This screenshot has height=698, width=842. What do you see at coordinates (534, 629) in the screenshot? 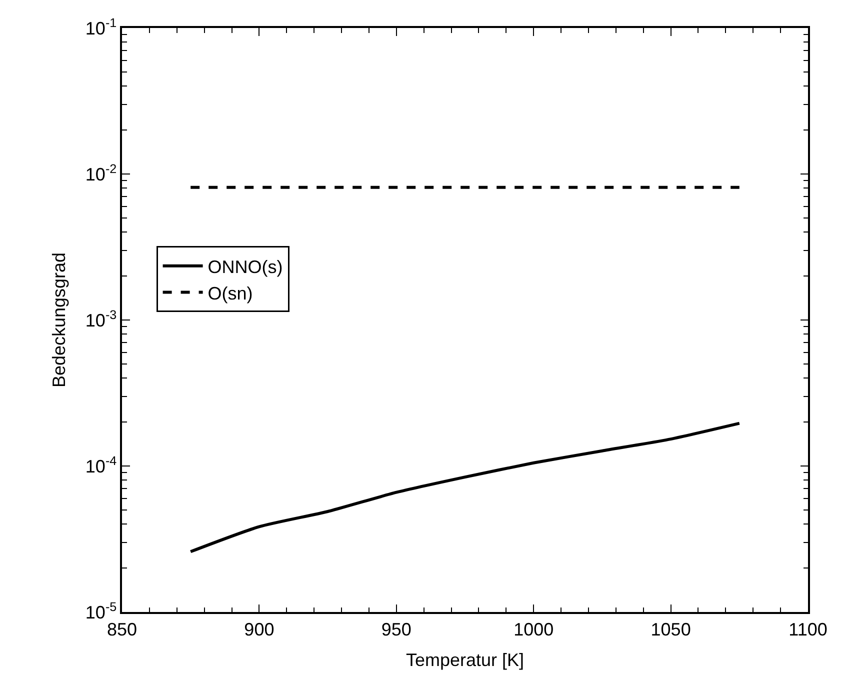
I see `x-tick-label: 1000` at bounding box center [534, 629].